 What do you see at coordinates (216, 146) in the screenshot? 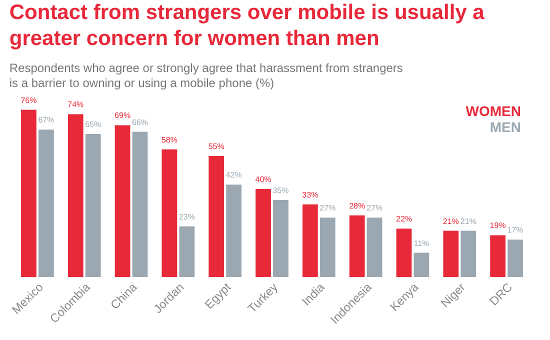
I see `data-label: 55%` at bounding box center [216, 146].